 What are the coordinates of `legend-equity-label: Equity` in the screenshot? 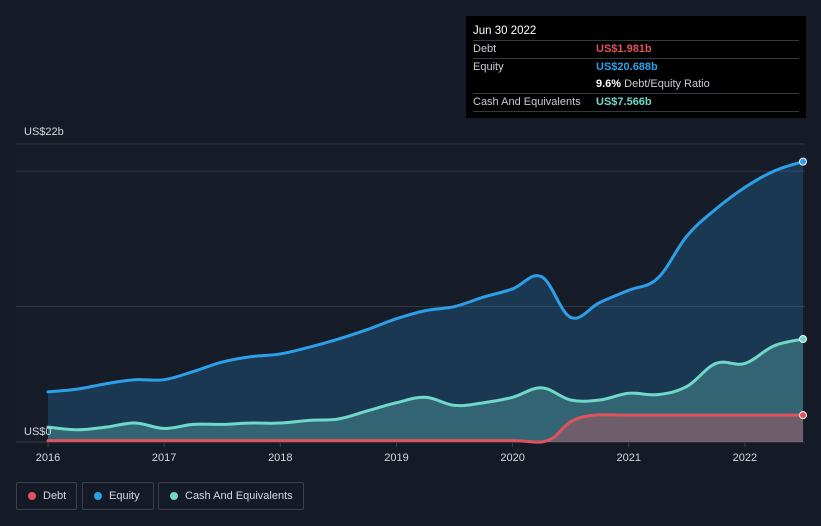 It's located at (124, 496).